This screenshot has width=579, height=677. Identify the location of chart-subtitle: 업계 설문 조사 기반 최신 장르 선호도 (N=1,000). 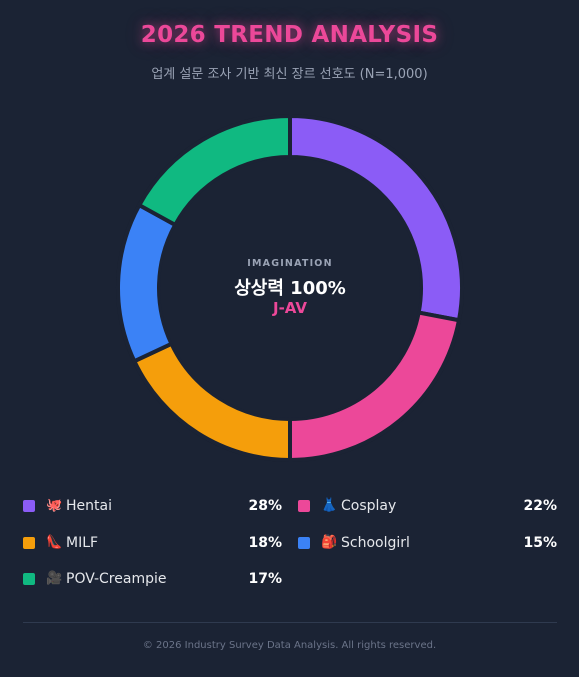
(289, 74).